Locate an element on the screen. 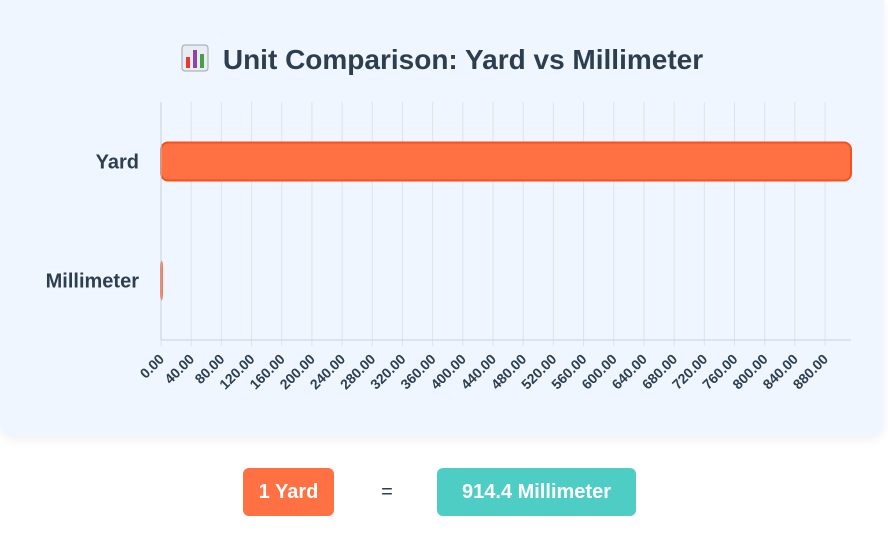 The width and height of the screenshot is (888, 537). equals-sign: = is located at coordinates (387, 492).